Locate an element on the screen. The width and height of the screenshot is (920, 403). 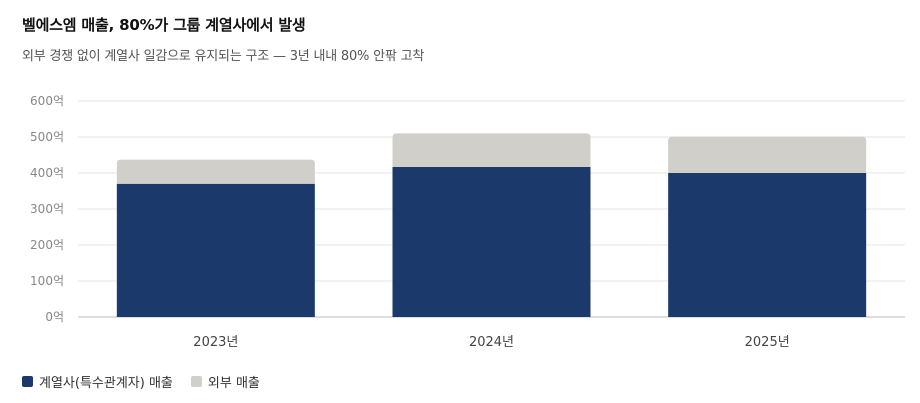
y-axis-ticks: 0억 100억 200억 300억 400억 500억 600억 is located at coordinates (47, 209).